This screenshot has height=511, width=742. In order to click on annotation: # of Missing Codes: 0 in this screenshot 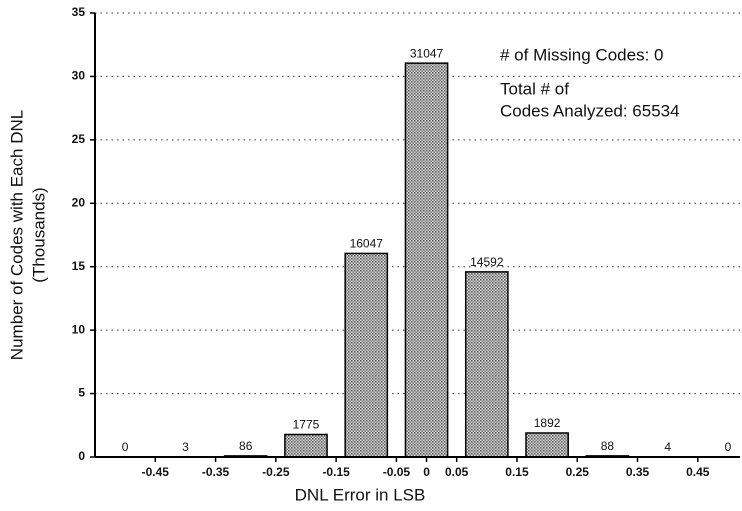, I will do `click(581, 54)`.